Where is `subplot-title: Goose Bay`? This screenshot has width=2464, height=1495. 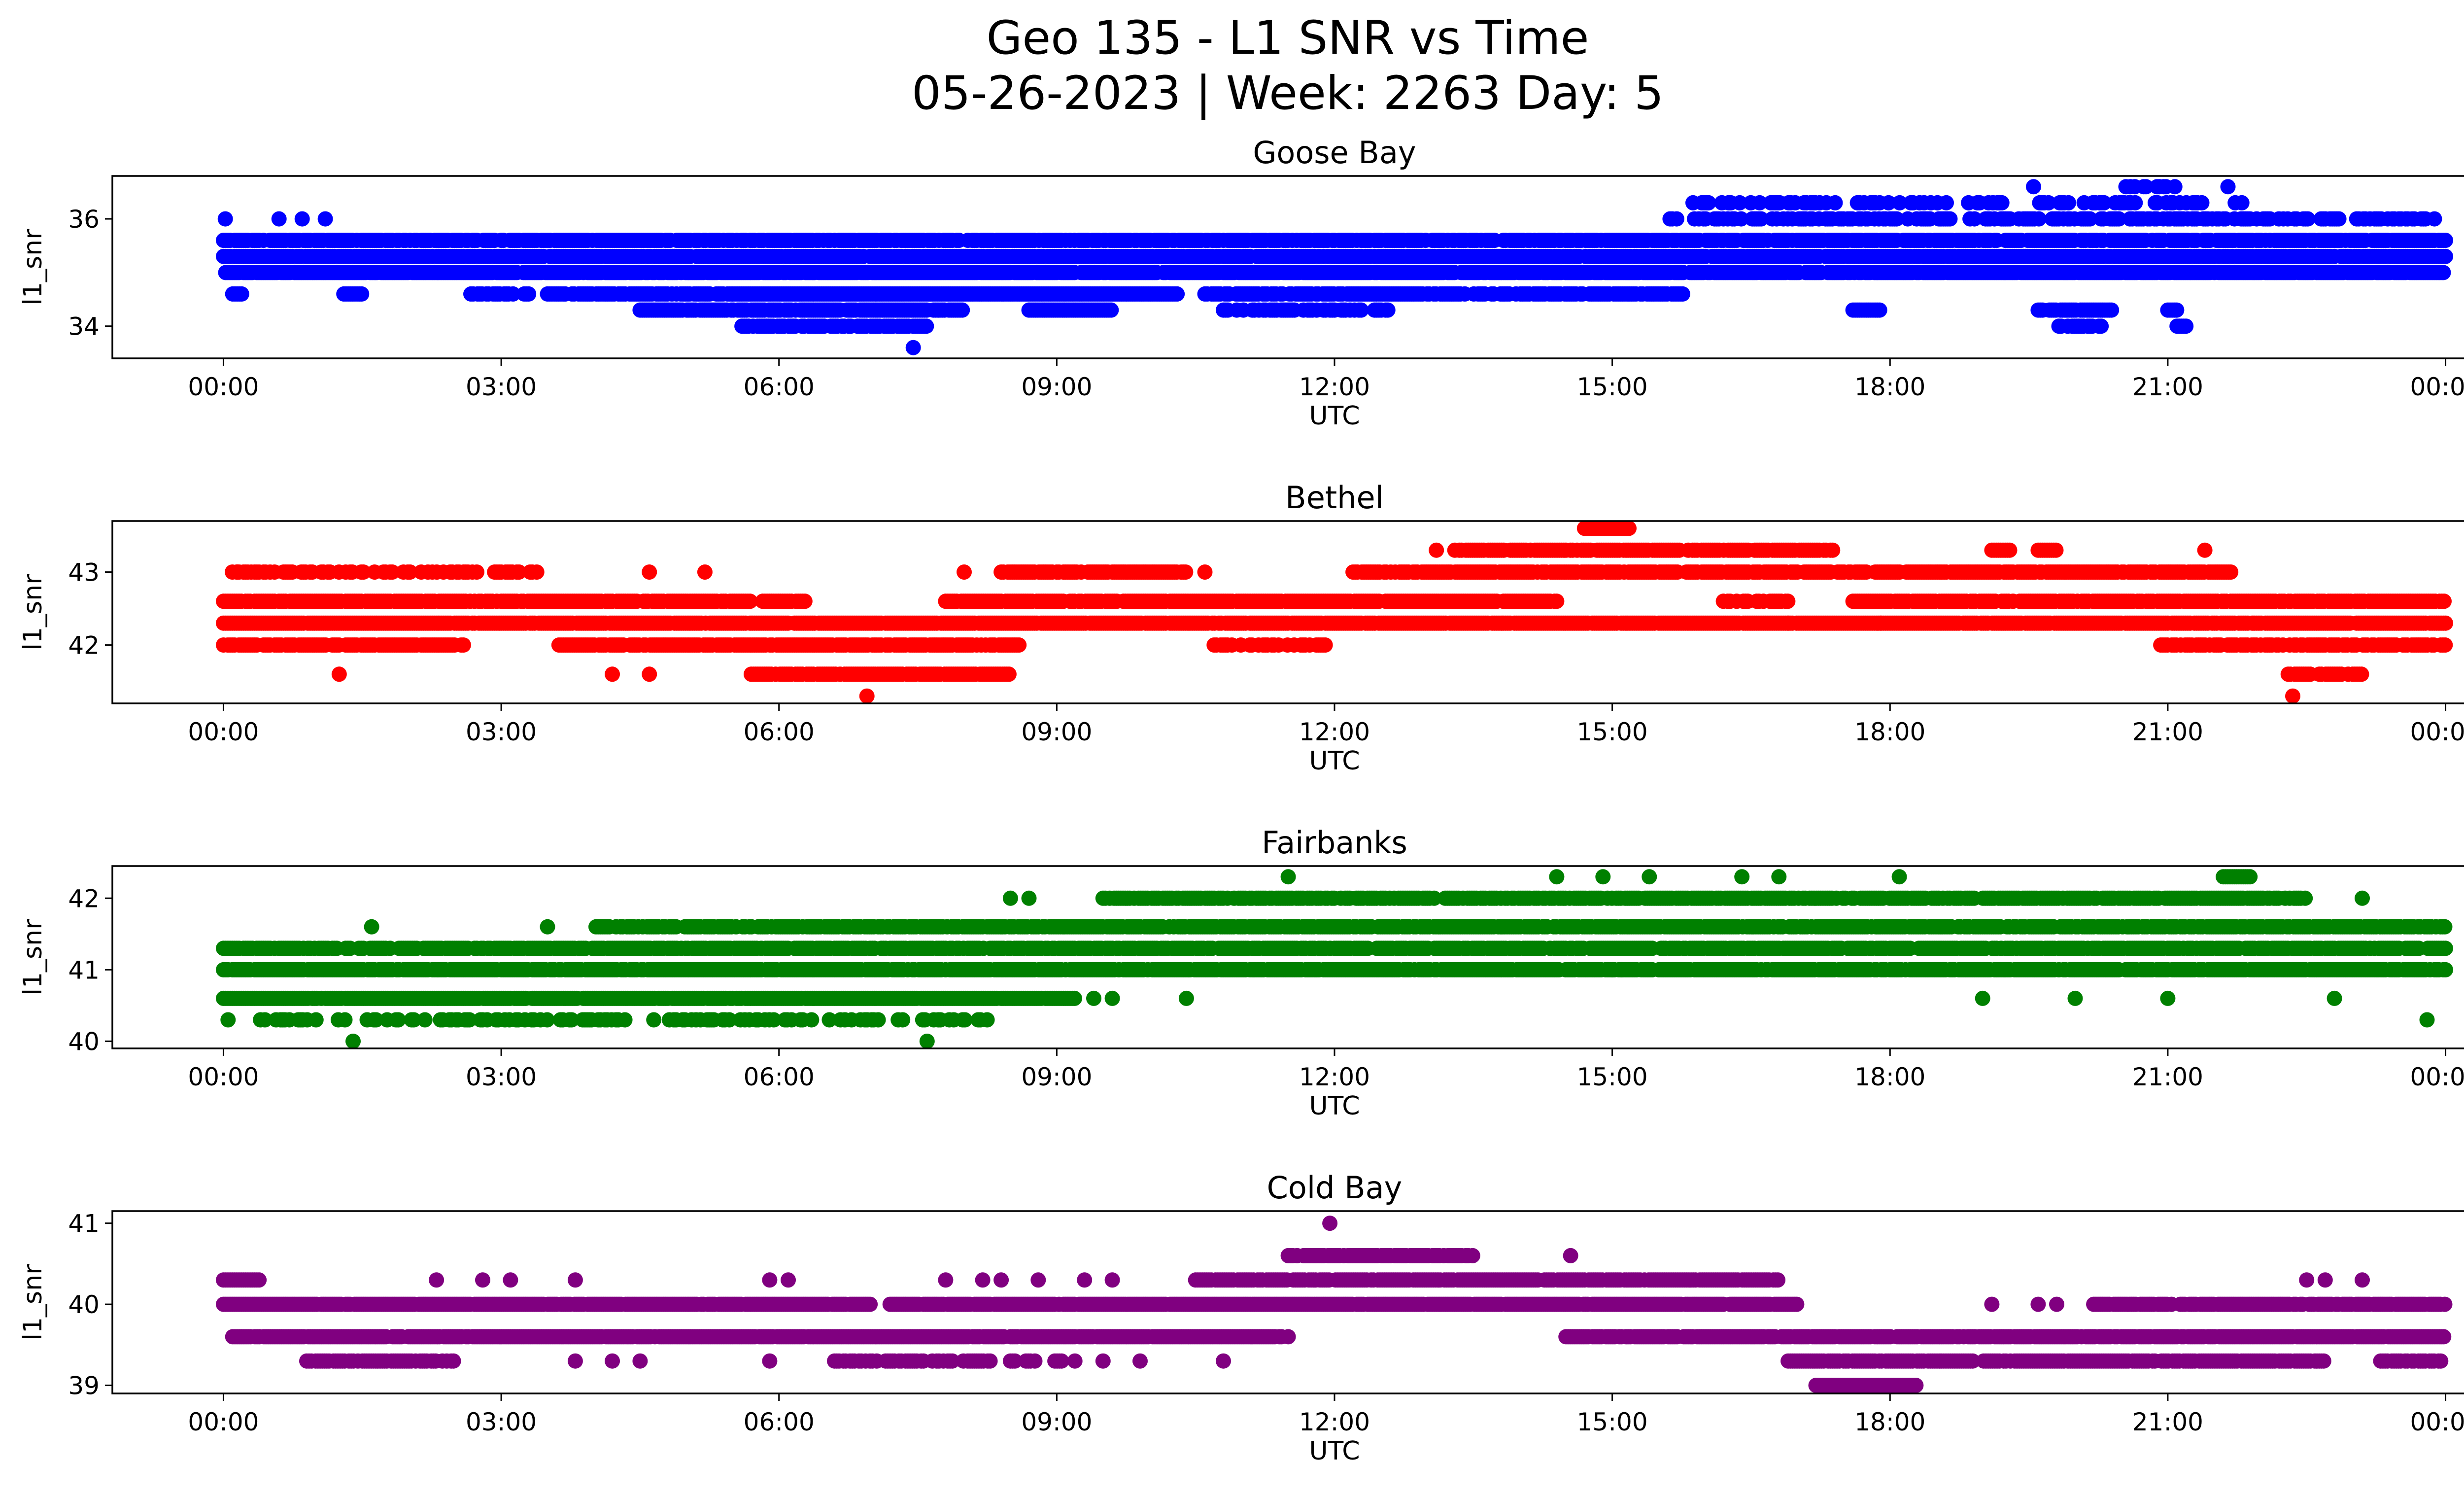 subplot-title: Goose Bay is located at coordinates (1334, 153).